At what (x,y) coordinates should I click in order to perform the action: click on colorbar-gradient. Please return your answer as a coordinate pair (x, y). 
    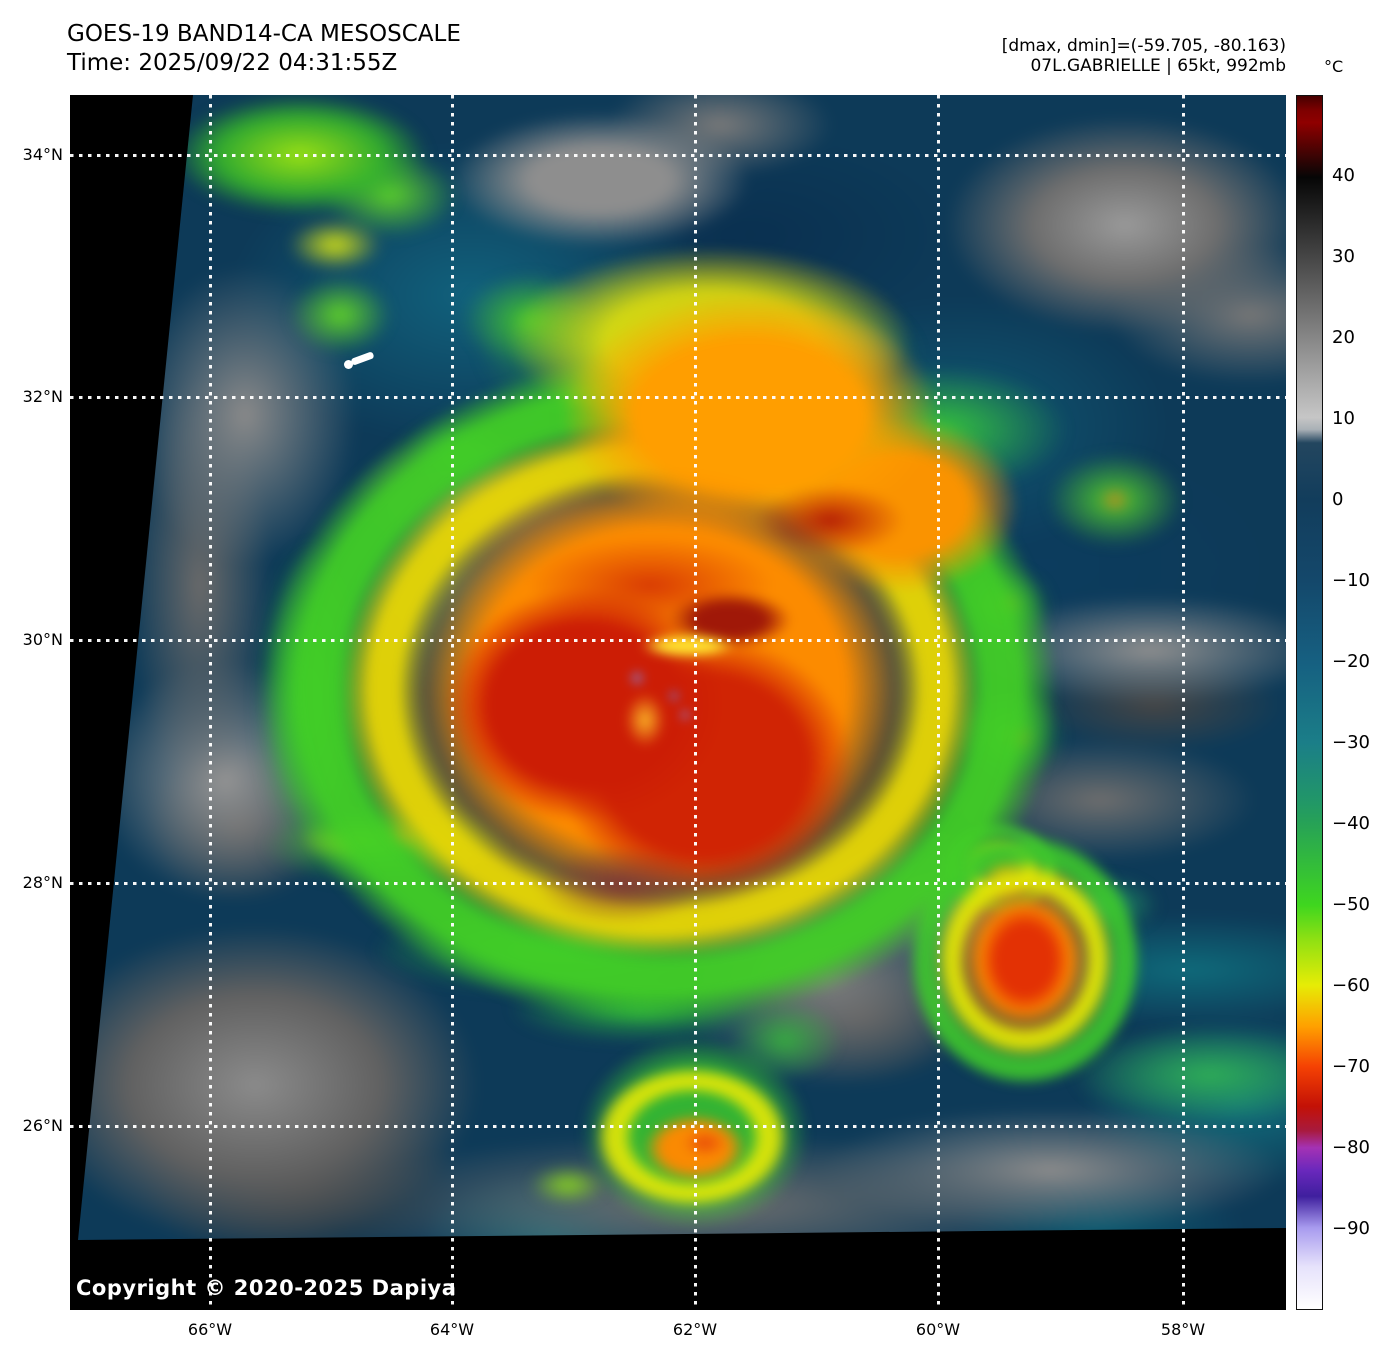
    Looking at the image, I should click on (1309, 702).